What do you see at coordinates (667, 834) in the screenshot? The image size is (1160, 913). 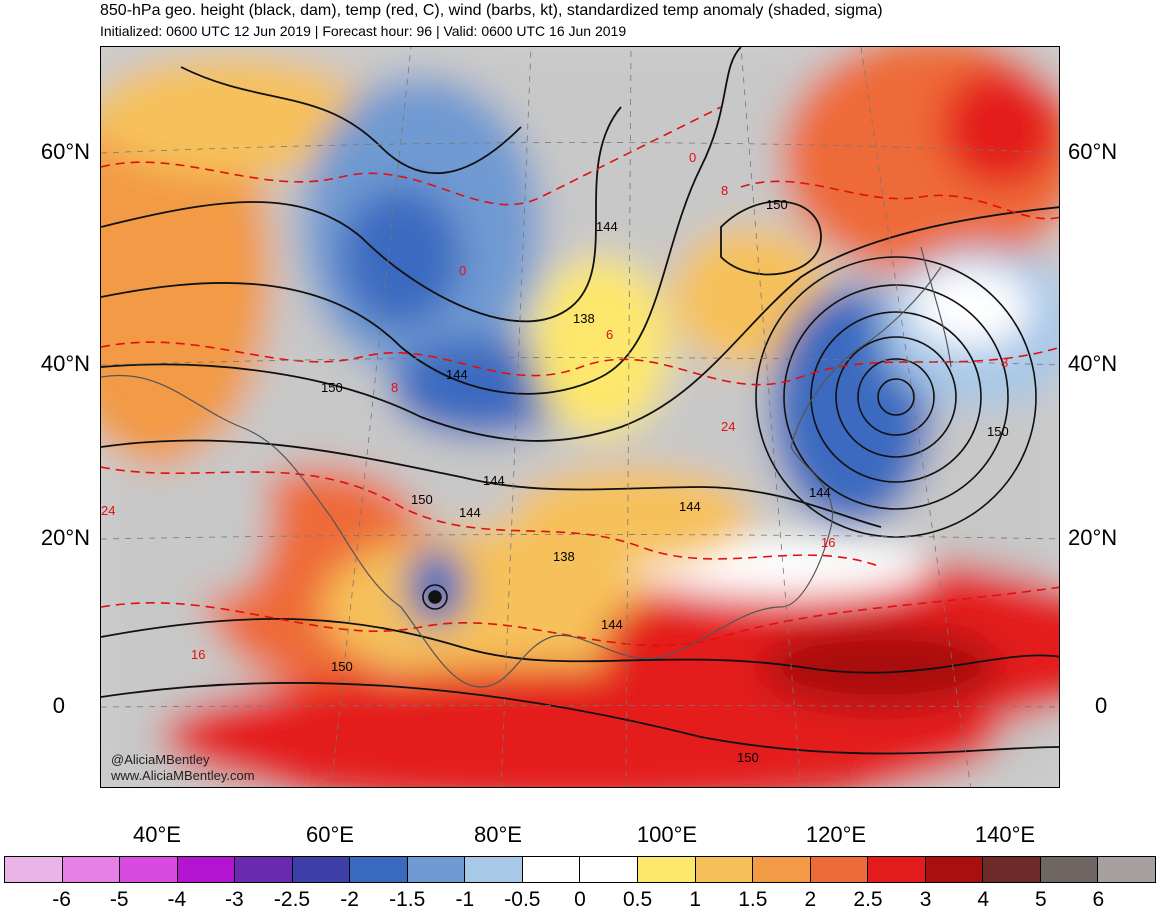 I see `lon-label: 100°E` at bounding box center [667, 834].